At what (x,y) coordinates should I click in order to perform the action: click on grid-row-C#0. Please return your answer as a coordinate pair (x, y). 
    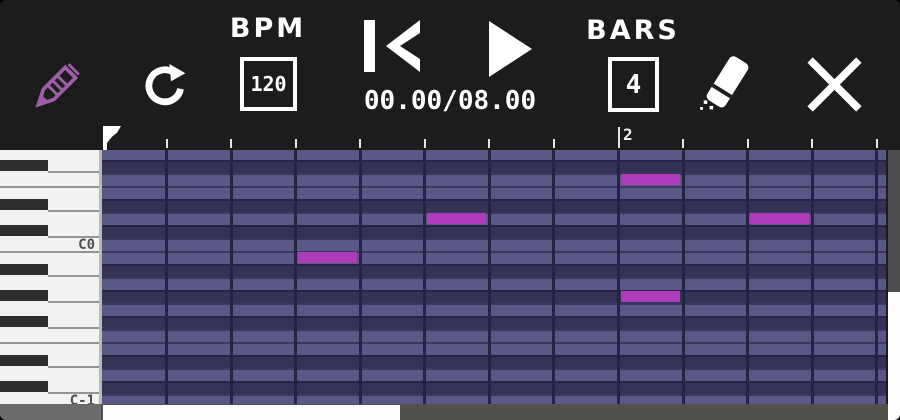
    Looking at the image, I should click on (494, 231).